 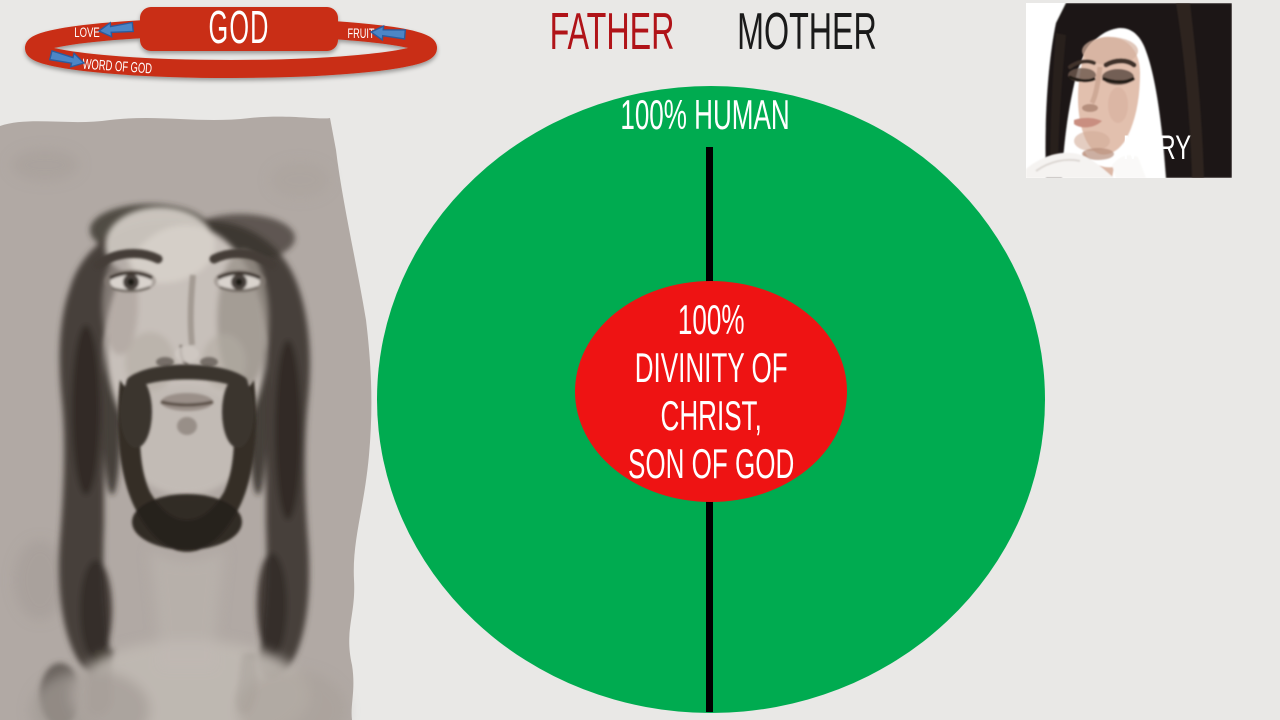 What do you see at coordinates (1157, 148) in the screenshot?
I see `mary-caption: MARY` at bounding box center [1157, 148].